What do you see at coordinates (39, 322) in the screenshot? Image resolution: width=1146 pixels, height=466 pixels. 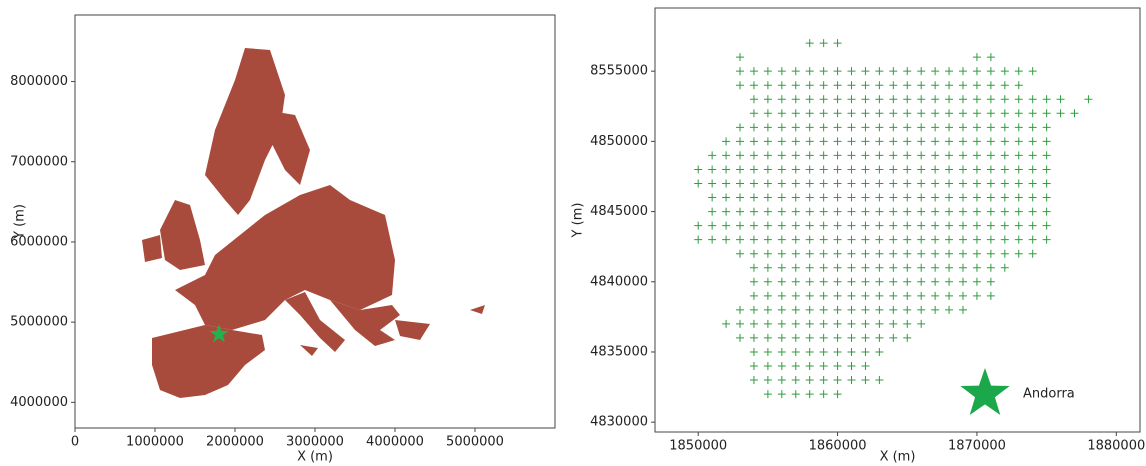 I see `y-tick-label: 5000000` at bounding box center [39, 322].